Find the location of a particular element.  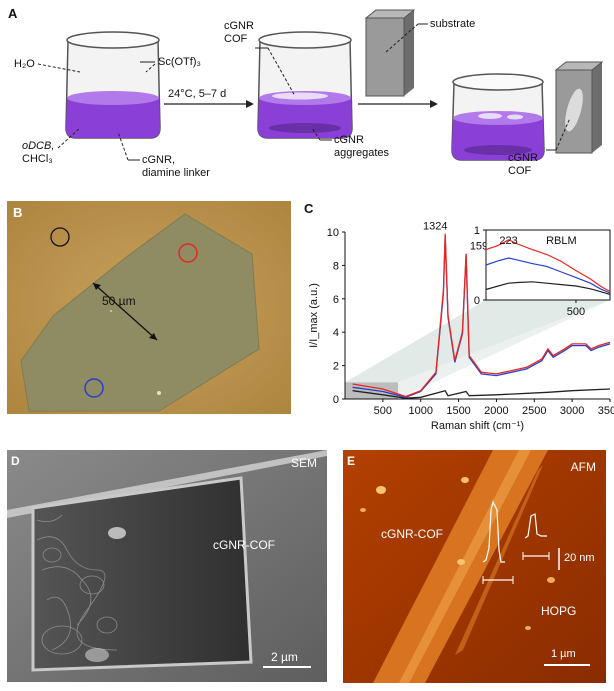

panel-e-afm-image: E AFM cGNR-COF 20 nm HOPG 1 µm is located at coordinates (474, 566).